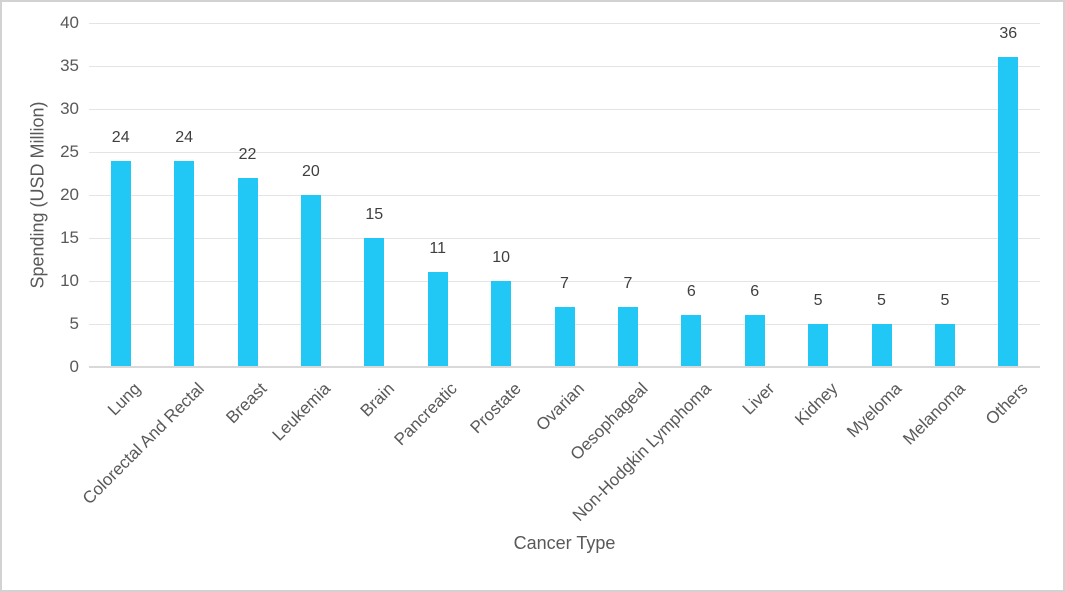 The image size is (1065, 592). What do you see at coordinates (247, 154) in the screenshot?
I see `bar-value-label: 22` at bounding box center [247, 154].